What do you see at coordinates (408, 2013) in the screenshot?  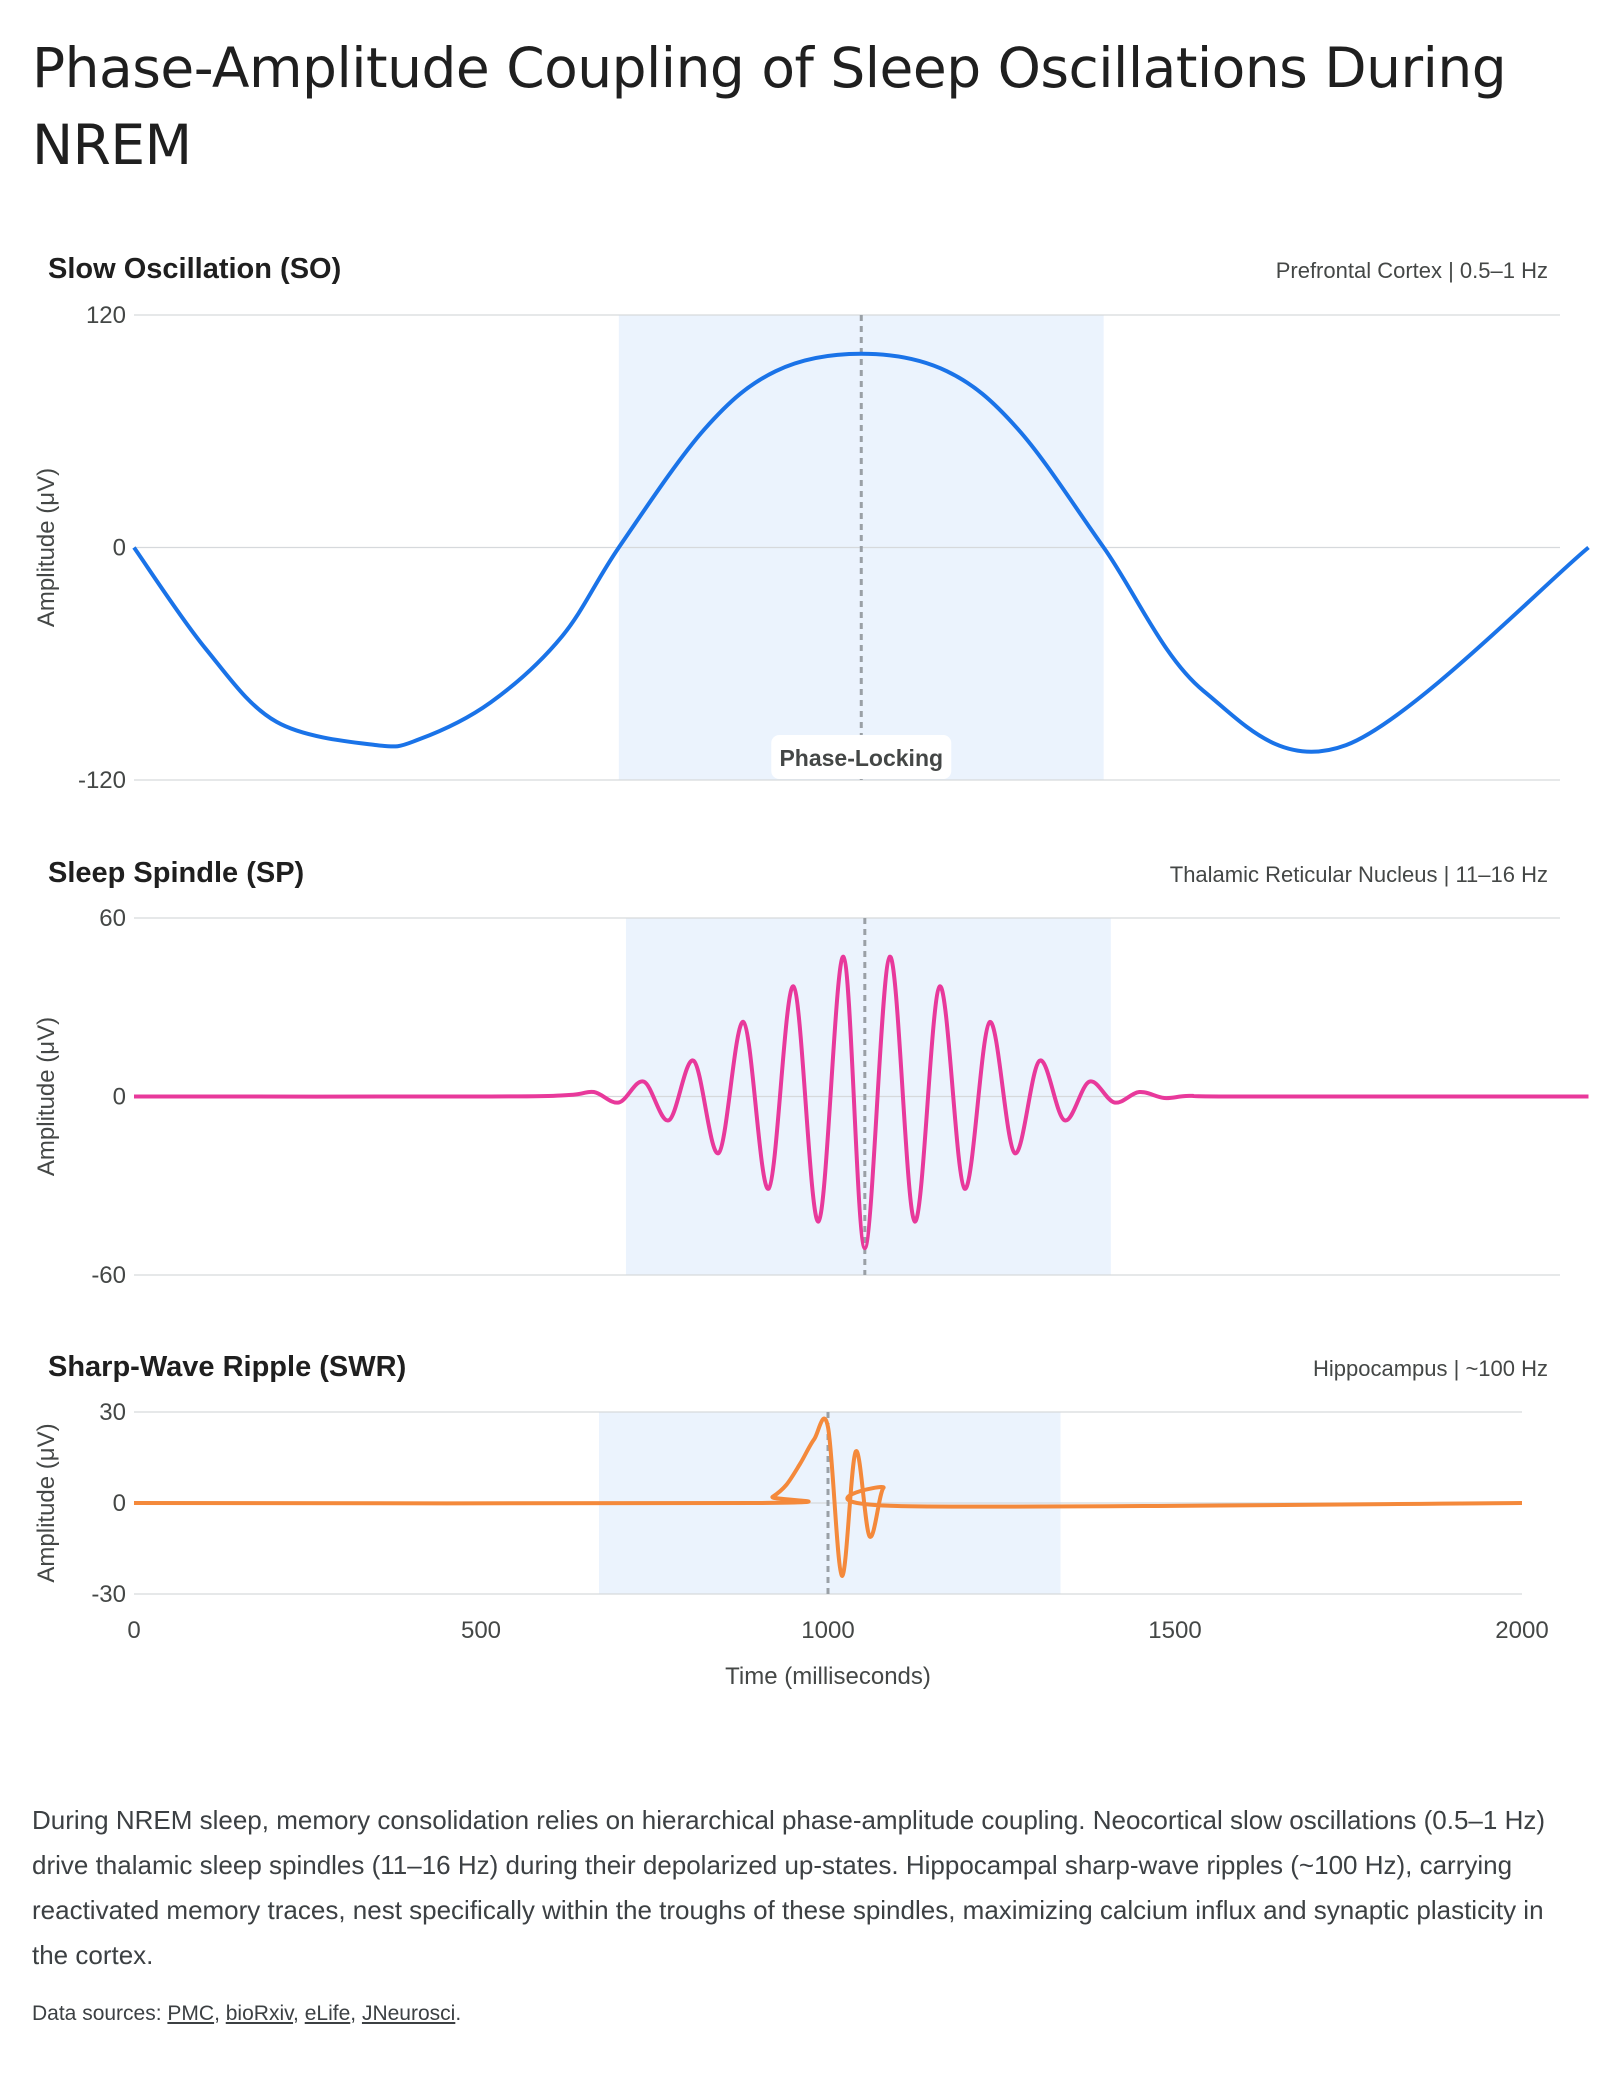 I see `source-link-jneurosci: JNeurosci` at bounding box center [408, 2013].